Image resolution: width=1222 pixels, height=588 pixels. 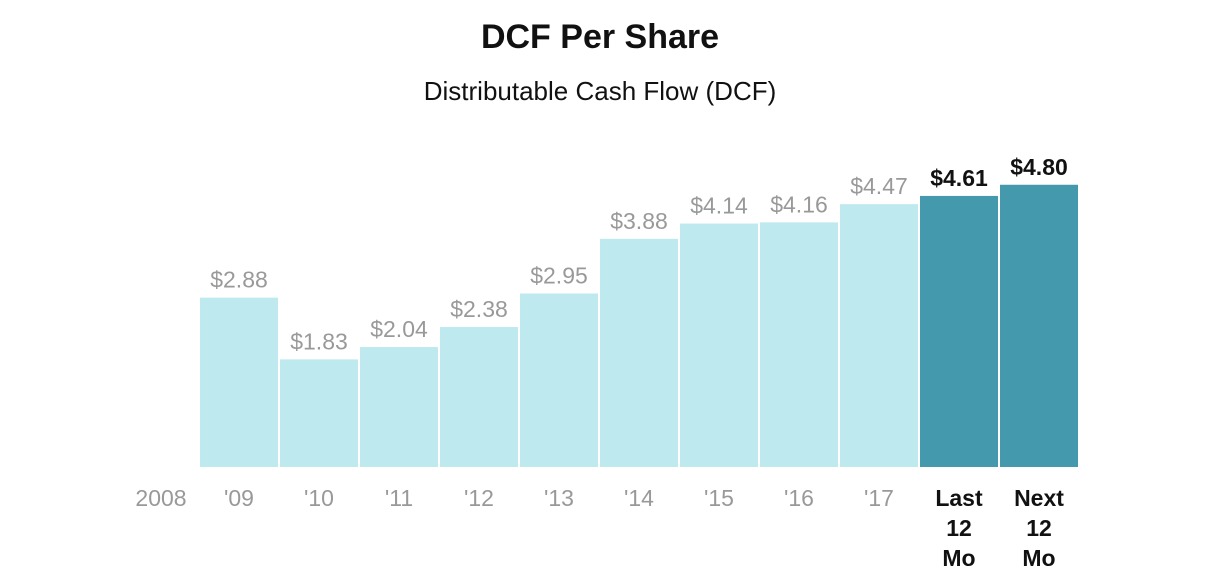 What do you see at coordinates (600, 91) in the screenshot?
I see `chart-subtitle: Distributable Cash Flow (DCF)` at bounding box center [600, 91].